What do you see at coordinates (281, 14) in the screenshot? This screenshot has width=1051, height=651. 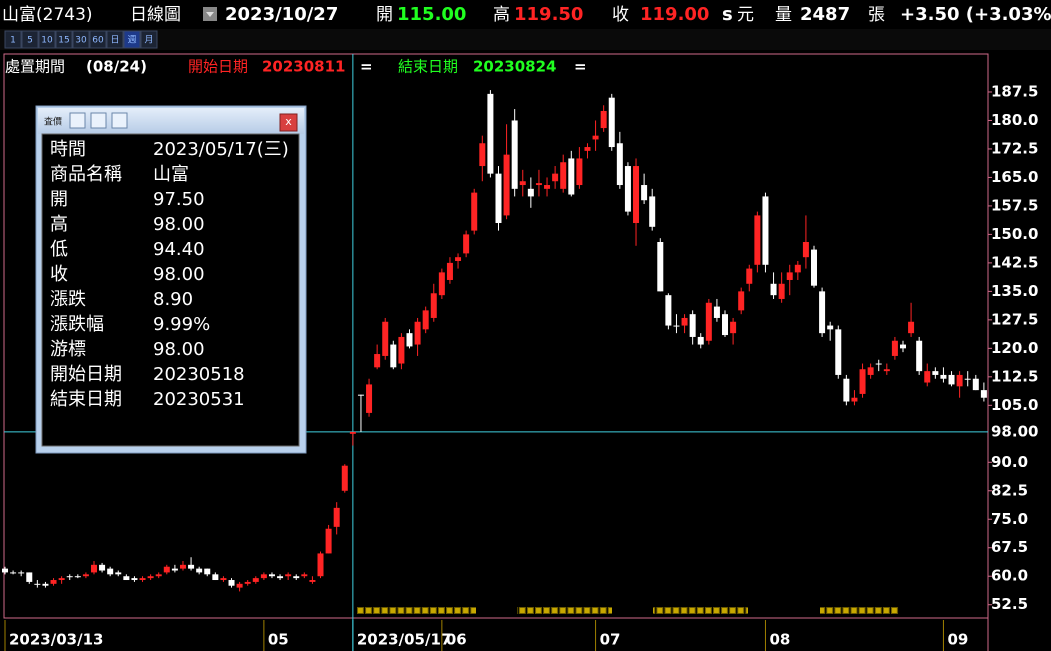 I see `date: 2023/10/27` at bounding box center [281, 14].